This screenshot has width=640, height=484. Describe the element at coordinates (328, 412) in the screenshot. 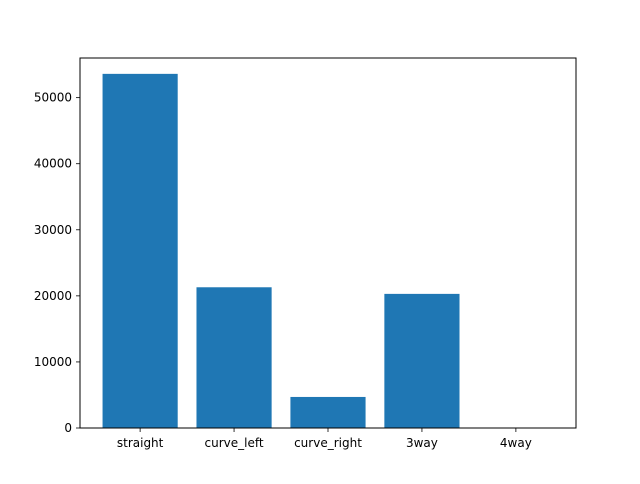

I see `bar-curve_right` at that location.